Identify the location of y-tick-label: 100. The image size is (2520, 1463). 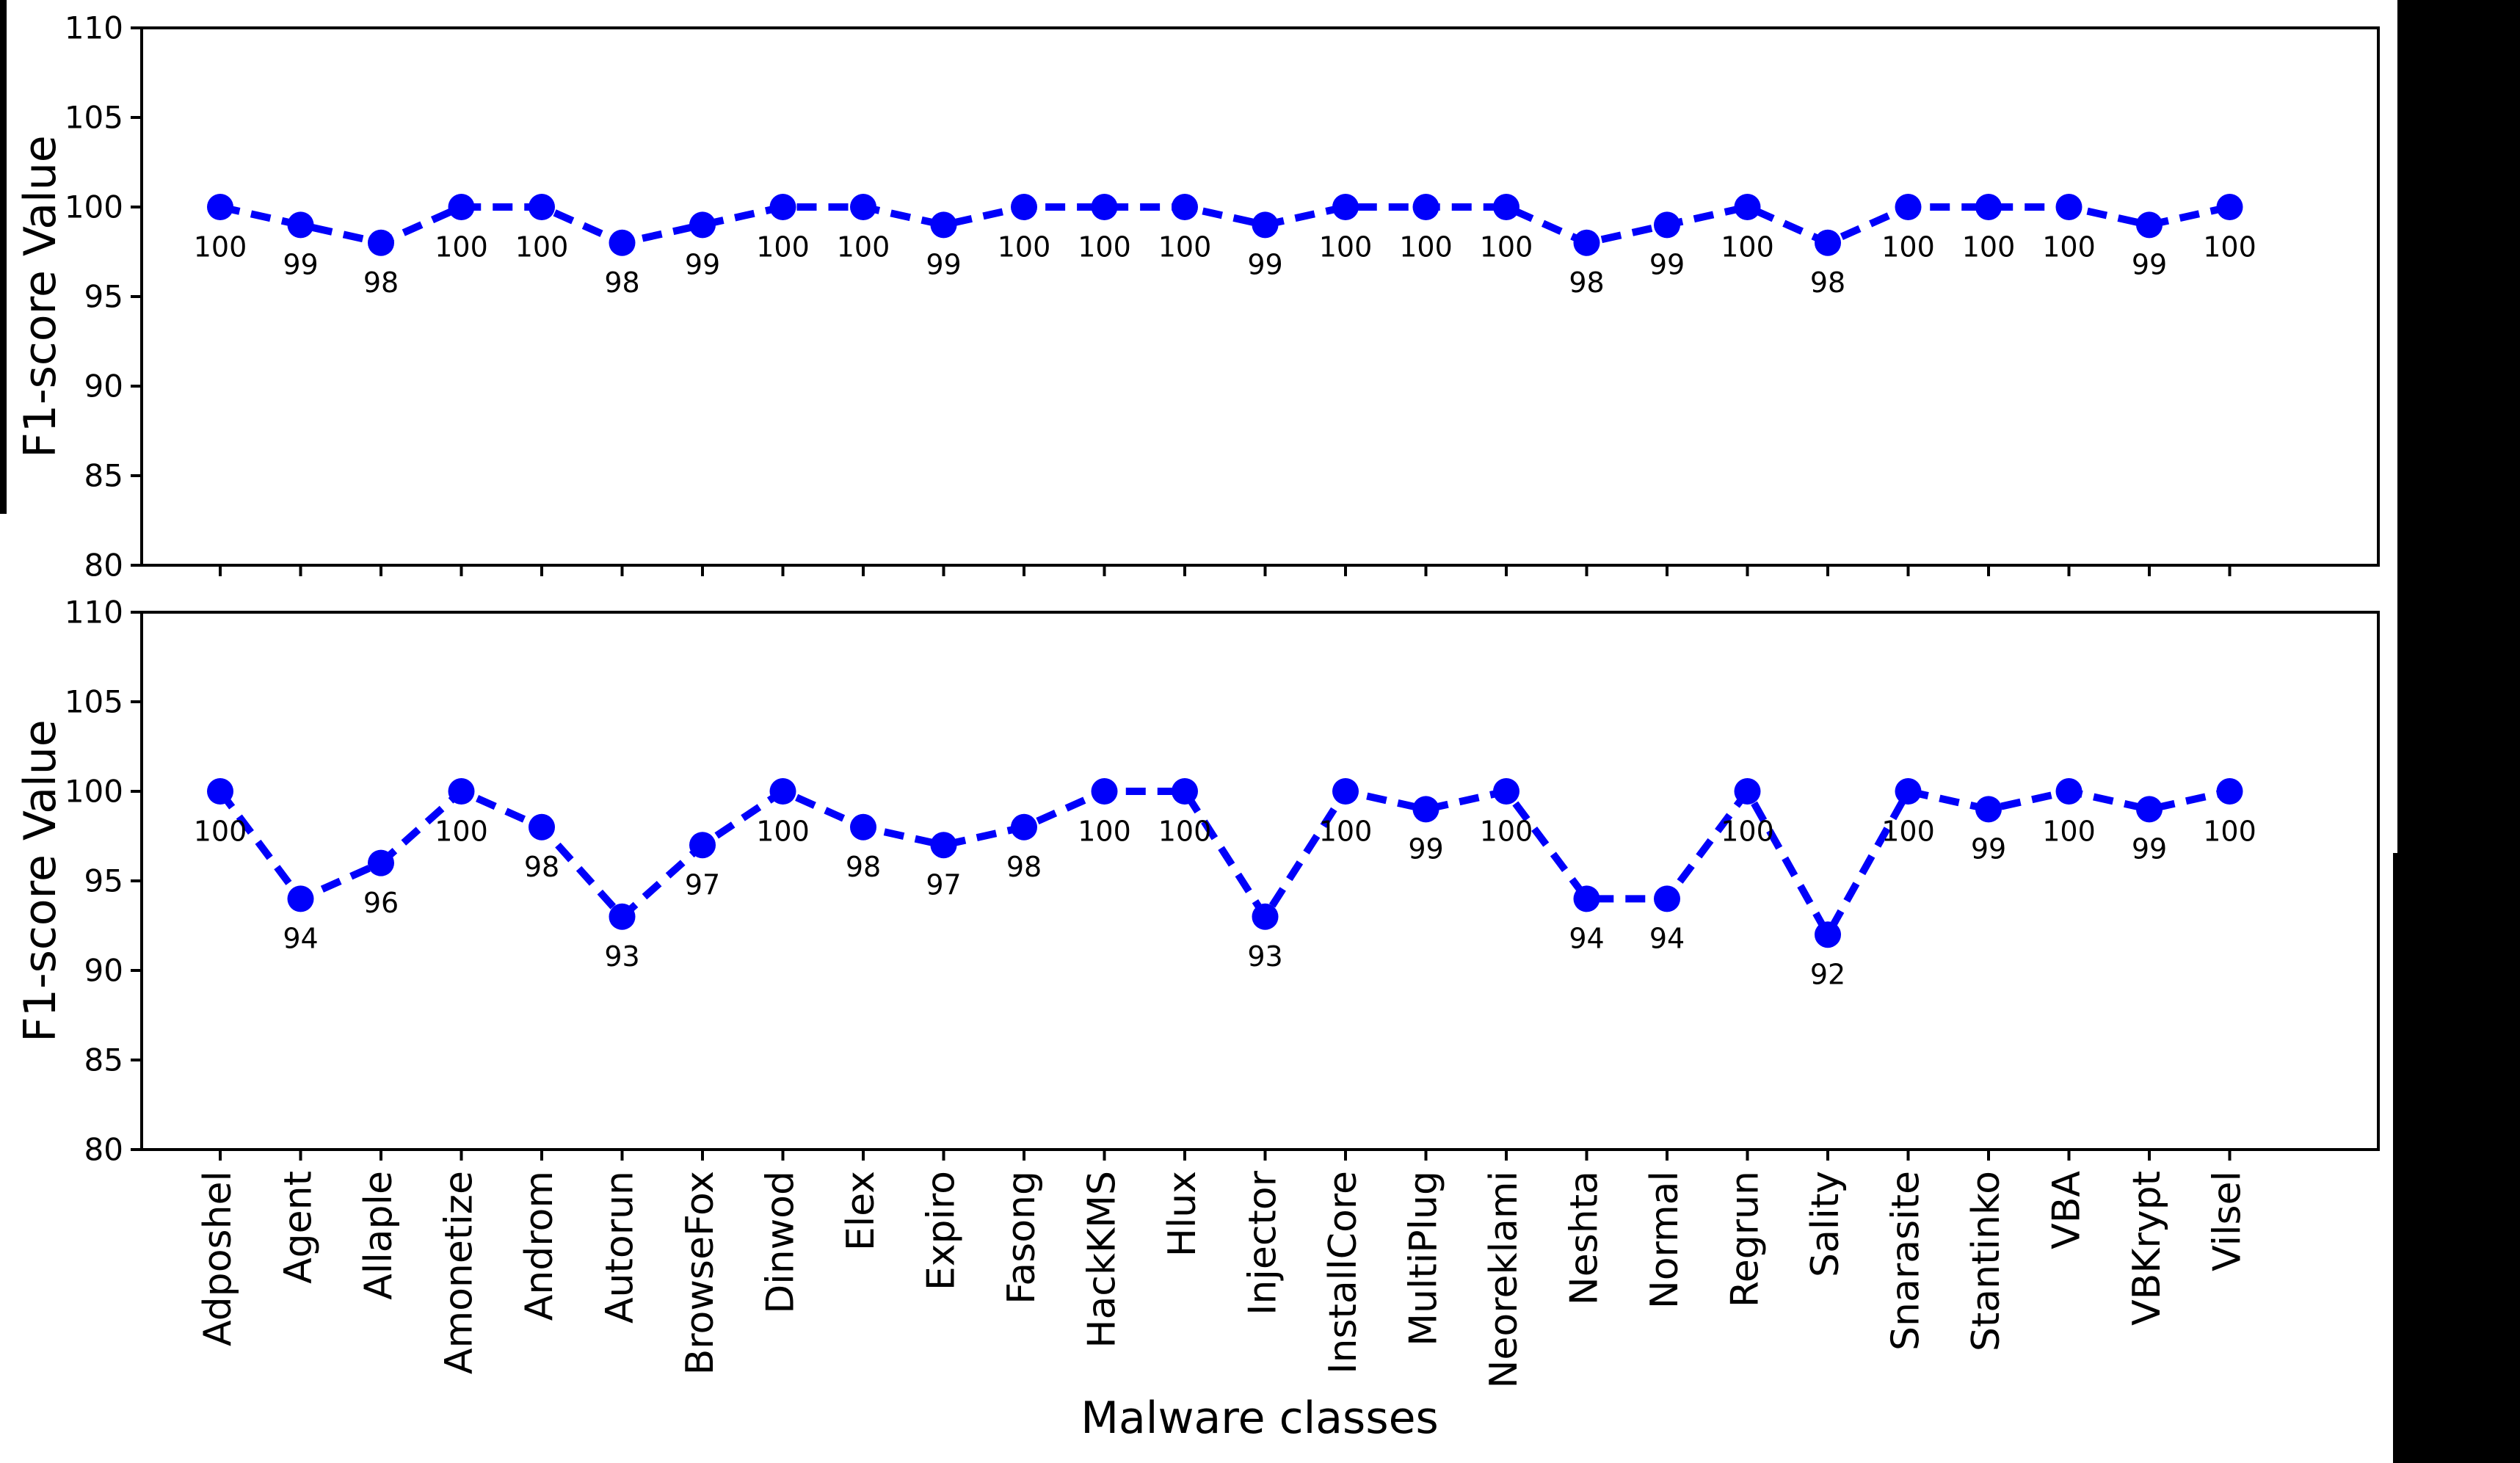
(94, 792).